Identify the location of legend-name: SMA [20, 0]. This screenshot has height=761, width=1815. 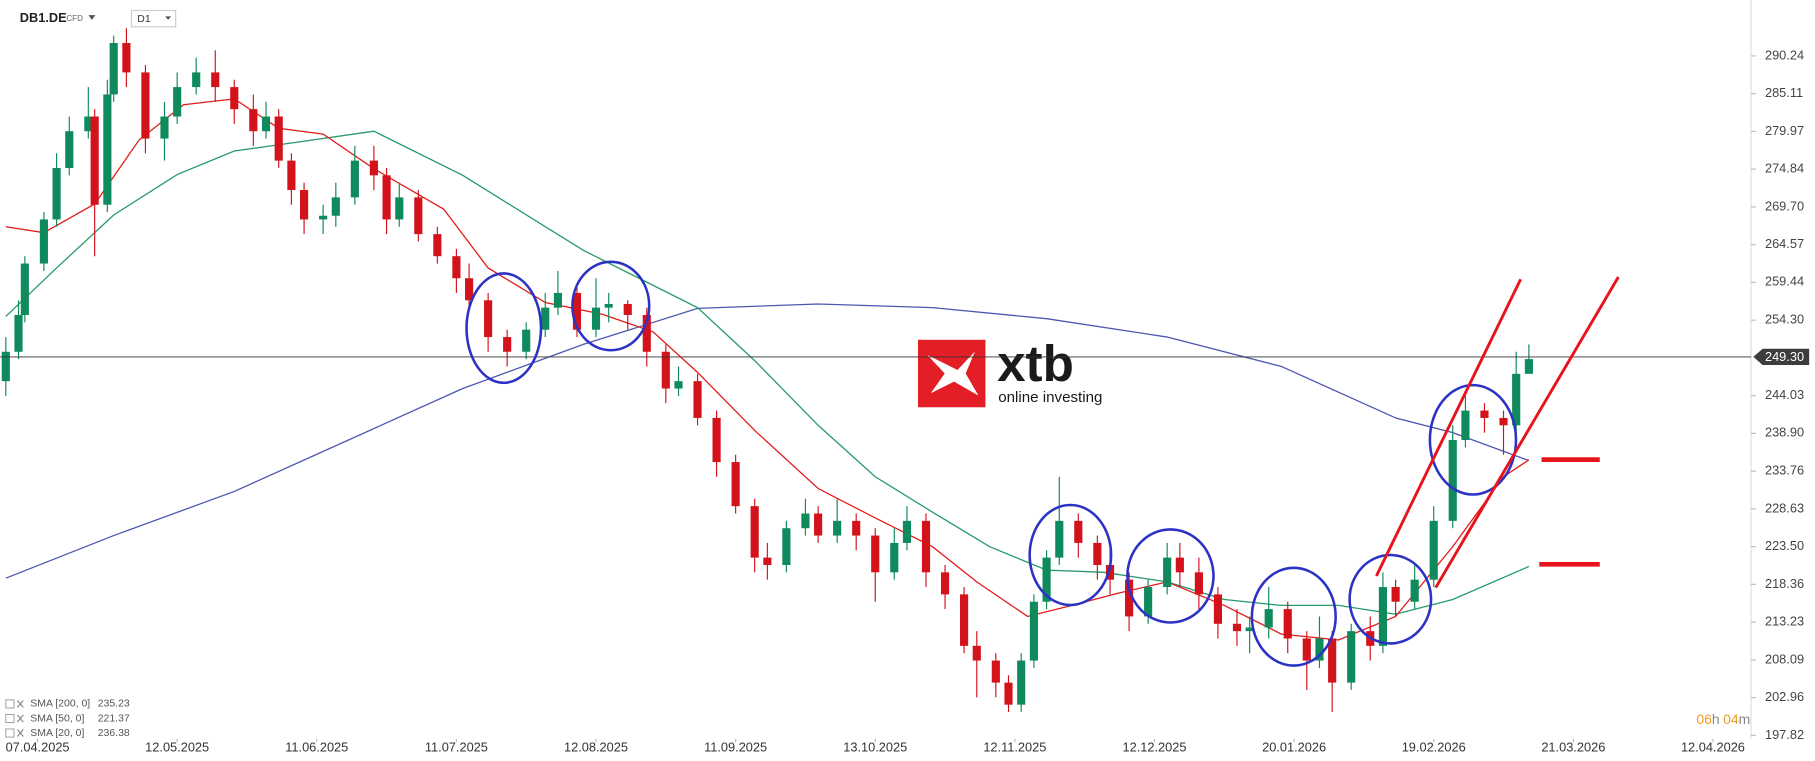
(57, 733).